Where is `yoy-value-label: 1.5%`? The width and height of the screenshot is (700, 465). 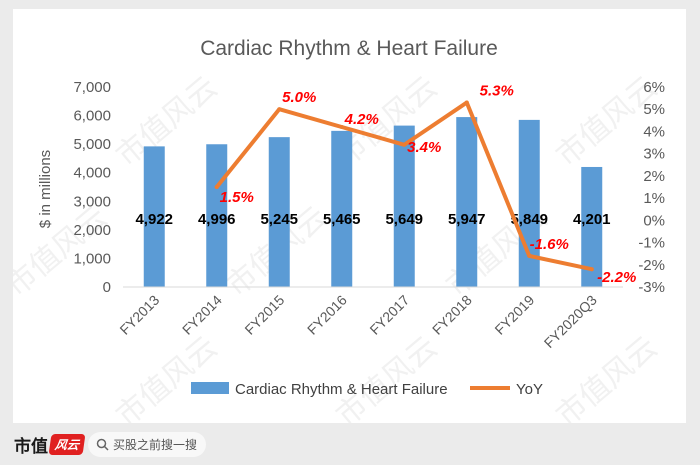 yoy-value-label: 1.5% is located at coordinates (237, 197).